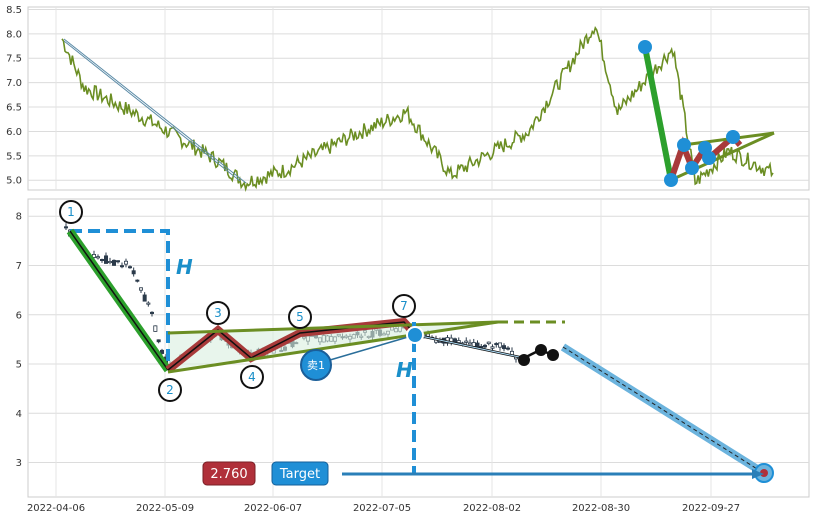 This screenshot has height=520, width=816. I want to click on target-arrow-head, so click(758, 474).